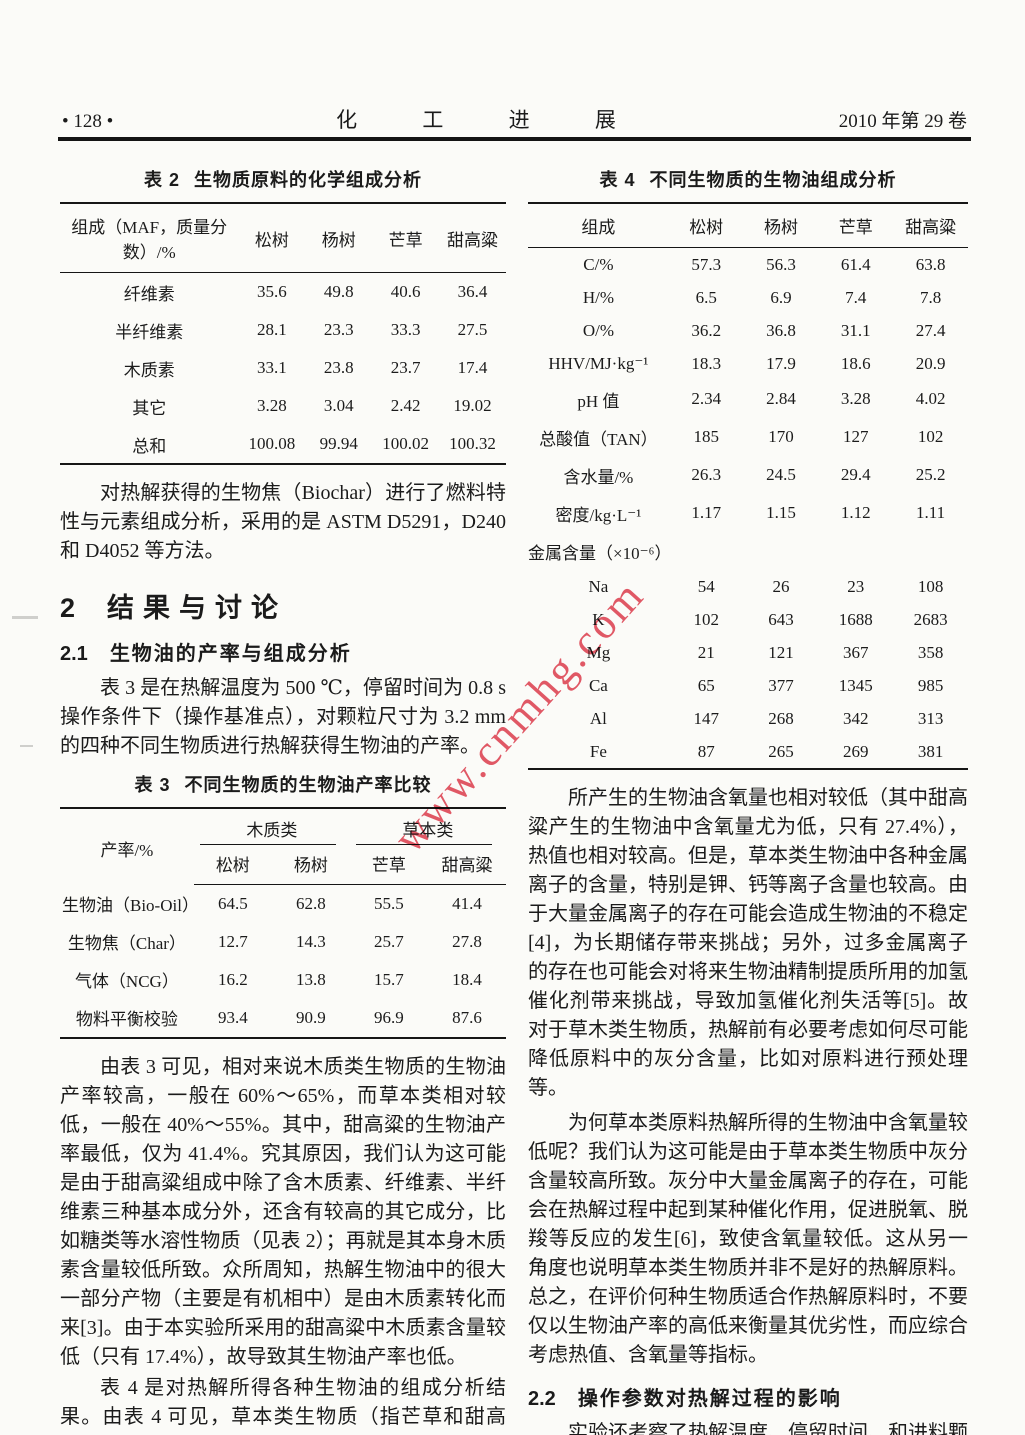 This screenshot has width=1025, height=1435. Describe the element at coordinates (706, 619) in the screenshot. I see `cell-value: 102` at that location.